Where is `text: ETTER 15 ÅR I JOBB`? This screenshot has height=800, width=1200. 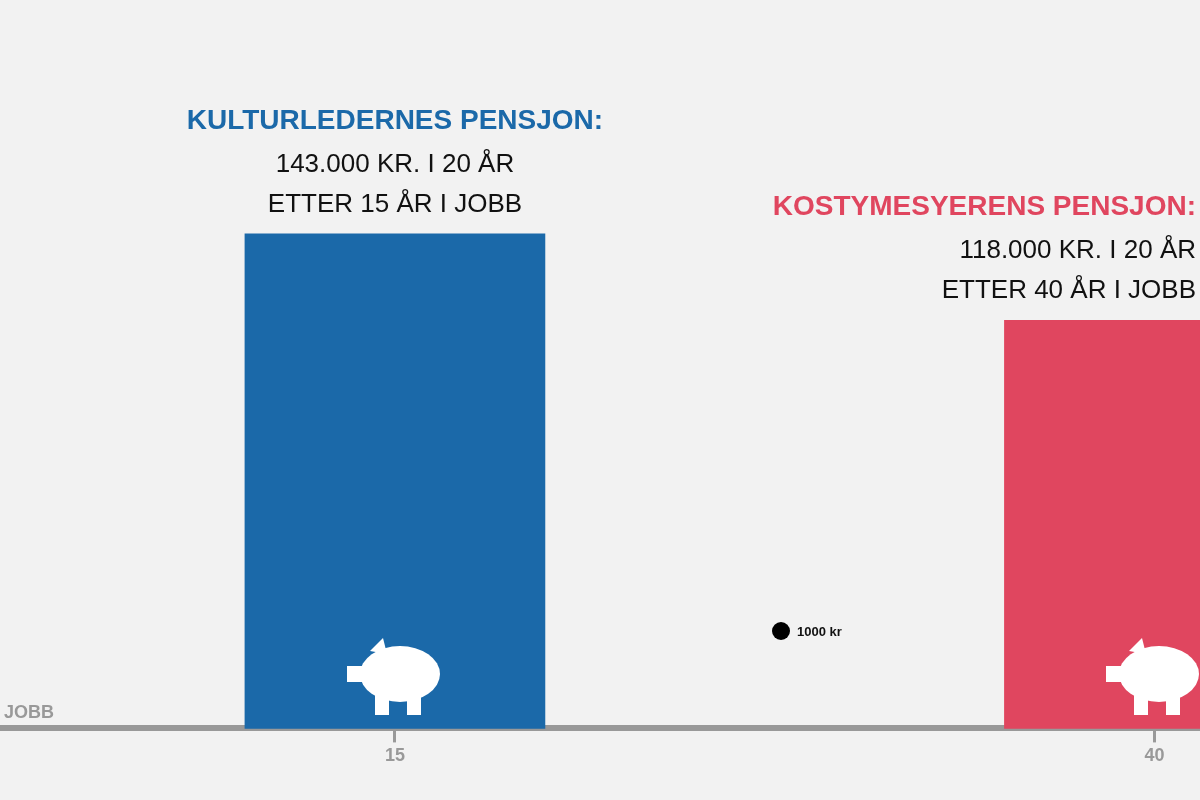
text: ETTER 15 ÅR I JOBB is located at coordinates (395, 202).